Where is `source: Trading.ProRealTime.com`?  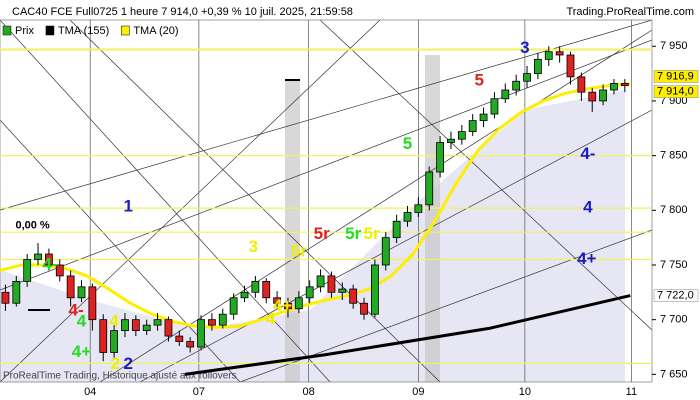 source: Trading.ProRealTime.com is located at coordinates (630, 12).